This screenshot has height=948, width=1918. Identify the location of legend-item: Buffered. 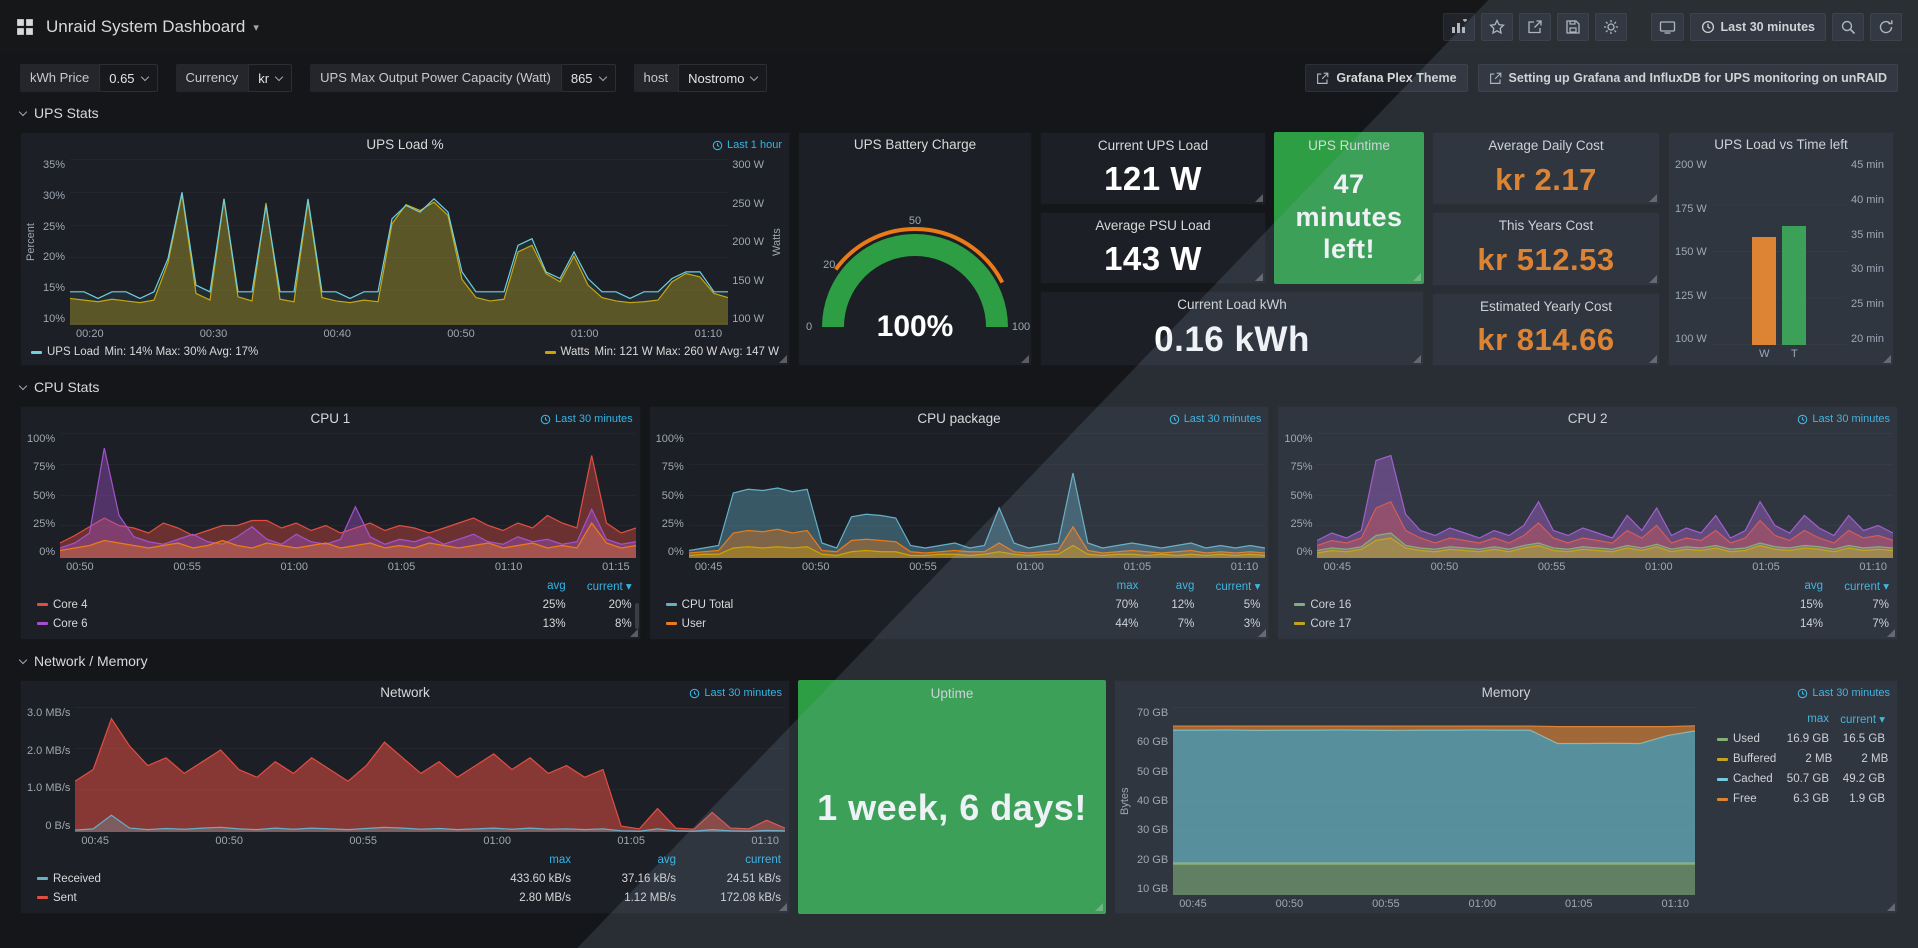
(1742, 759).